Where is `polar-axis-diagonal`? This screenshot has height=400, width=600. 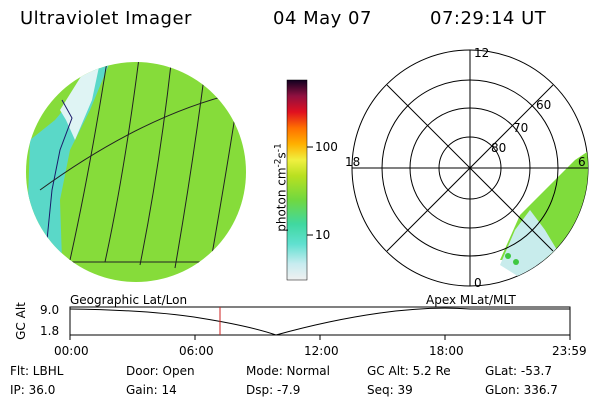
polar-axis-diagonal is located at coordinates (470, 168).